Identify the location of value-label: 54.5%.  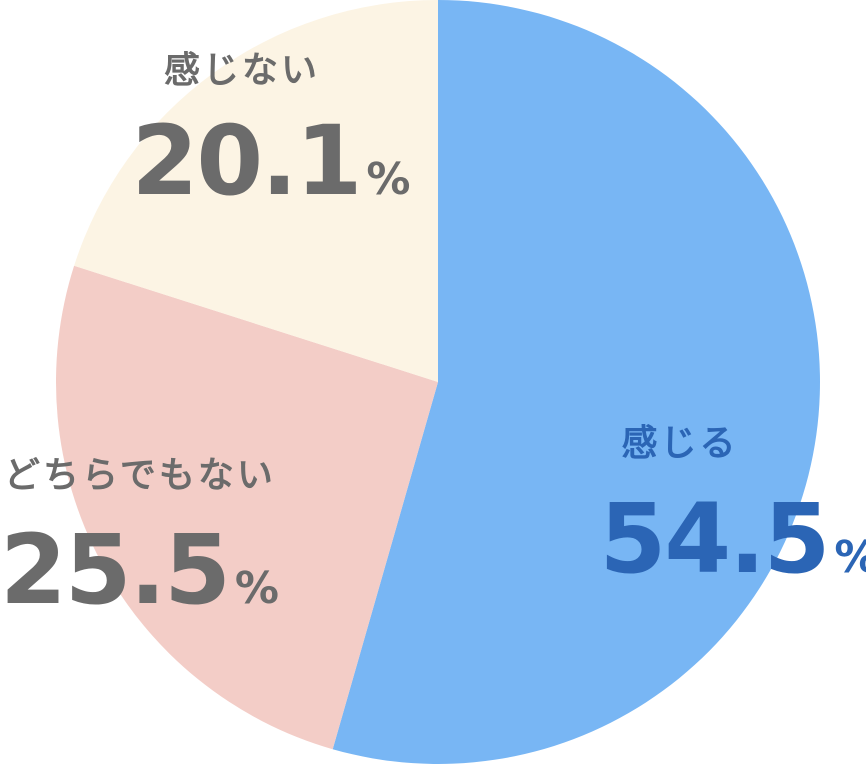
(733, 539).